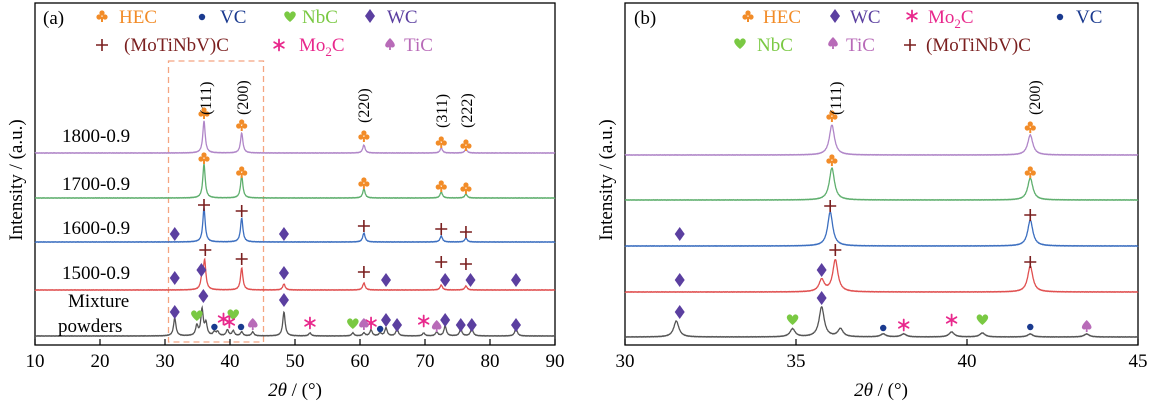 This screenshot has height=402, width=1155. Describe the element at coordinates (490, 361) in the screenshot. I see `x-tick-label: 80` at that location.